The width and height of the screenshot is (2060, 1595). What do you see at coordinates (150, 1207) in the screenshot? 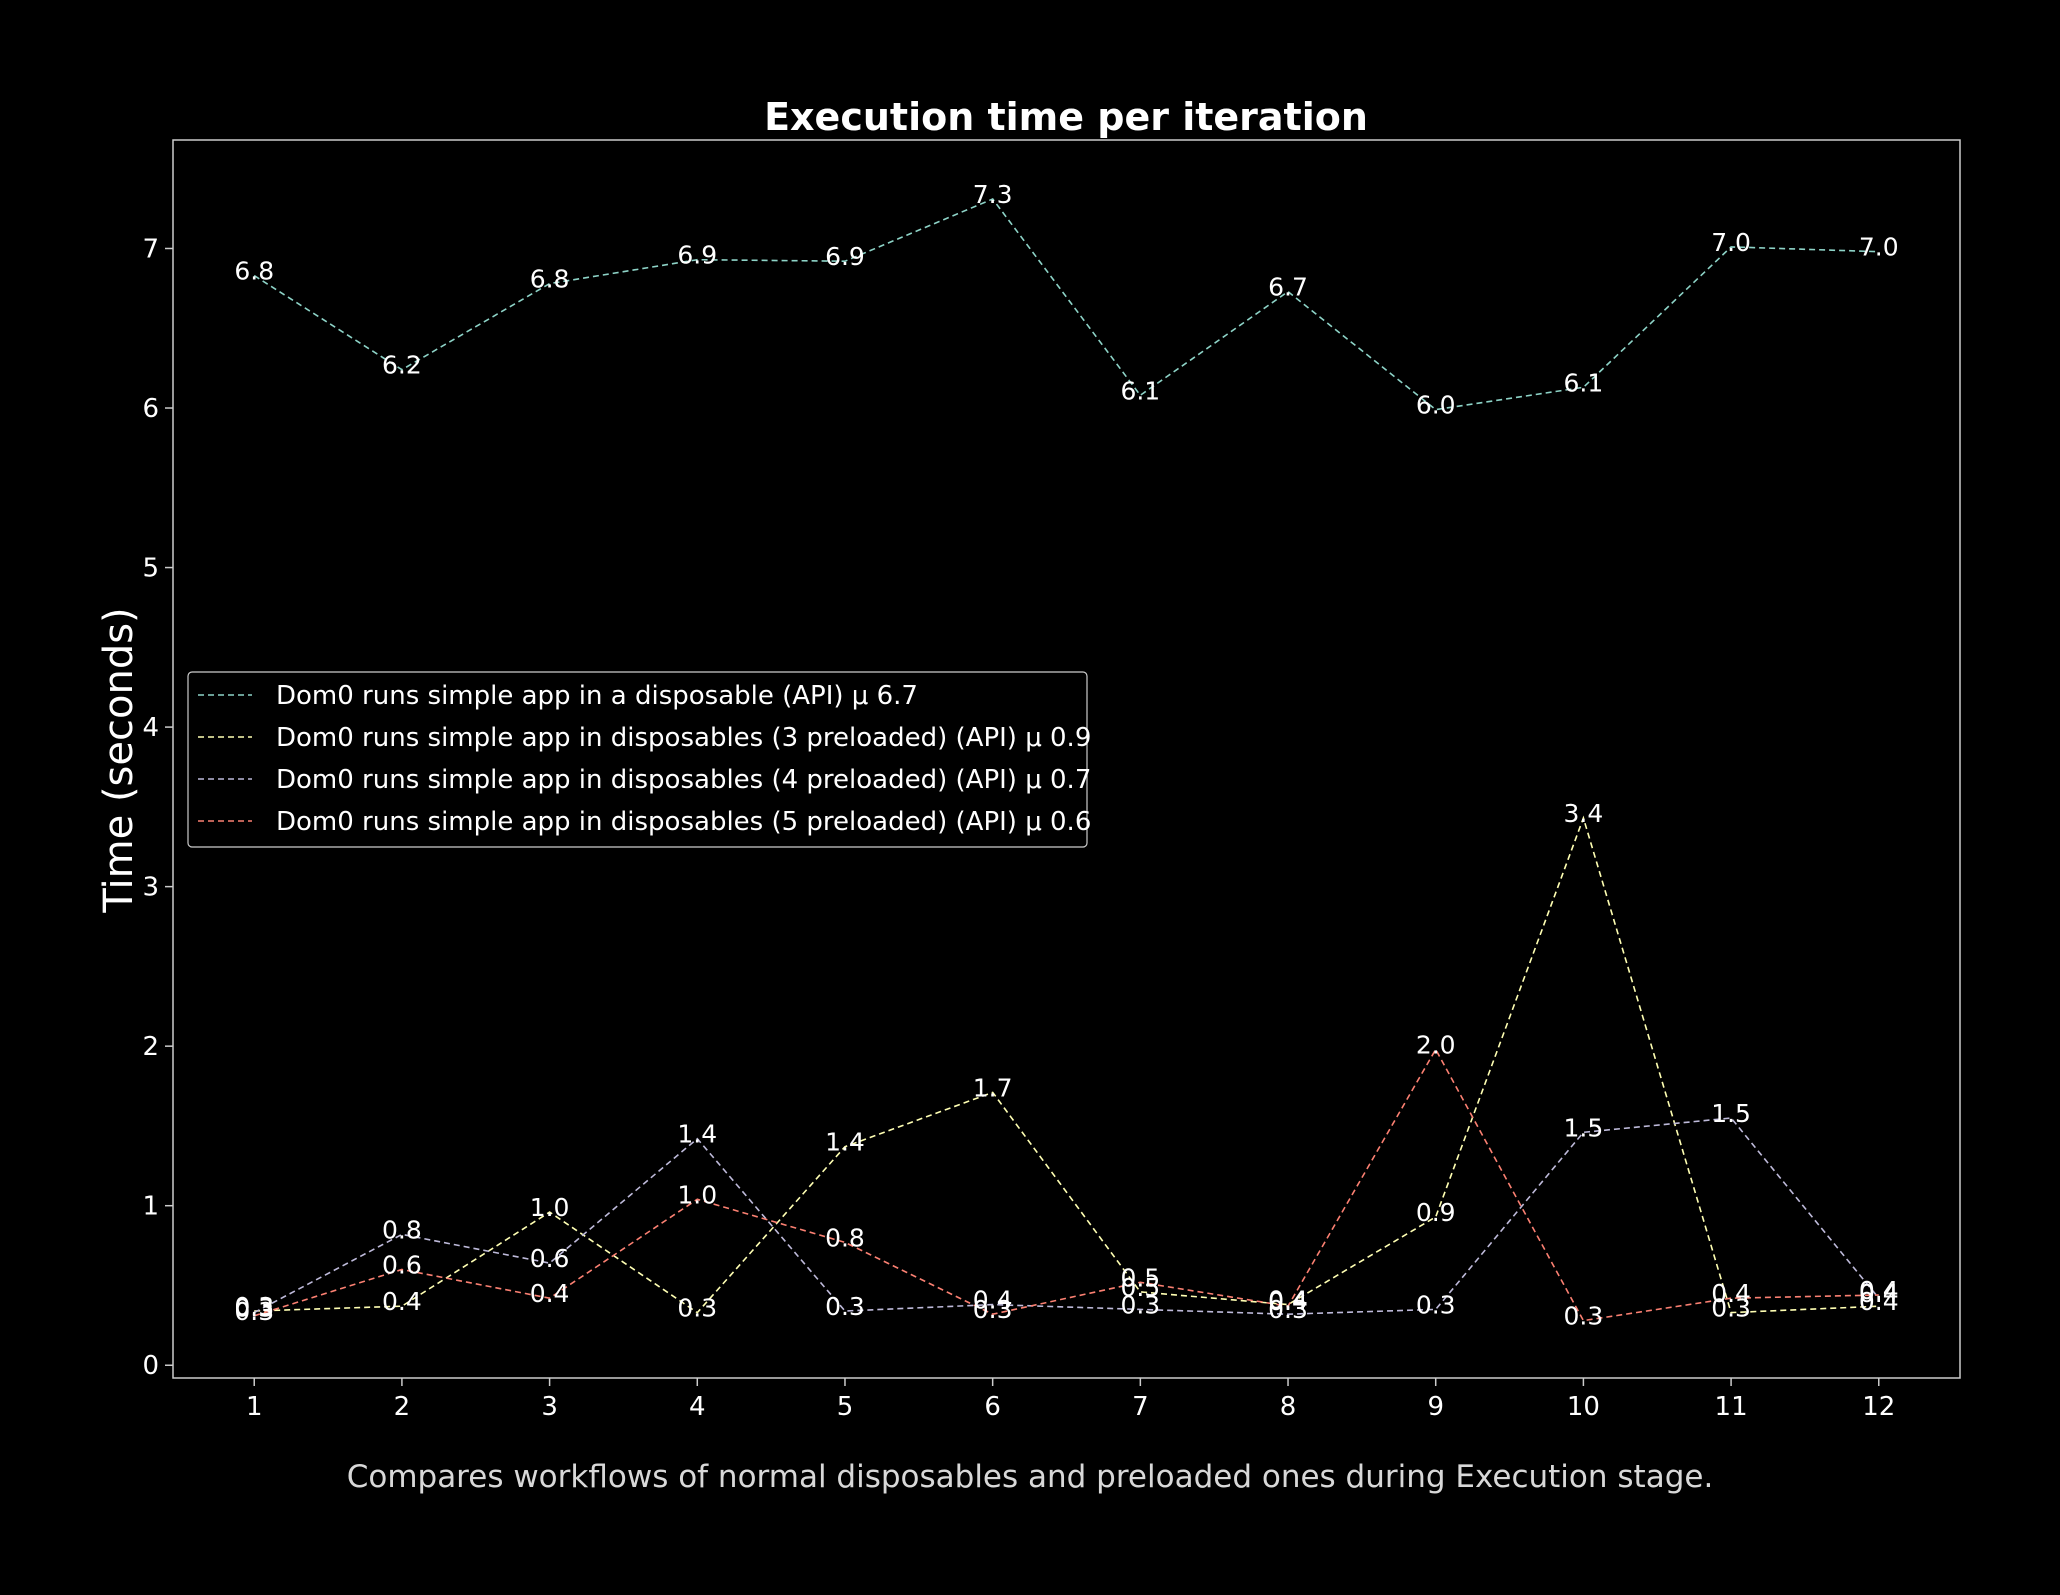
I see `y-tick-label: 1` at bounding box center [150, 1207].